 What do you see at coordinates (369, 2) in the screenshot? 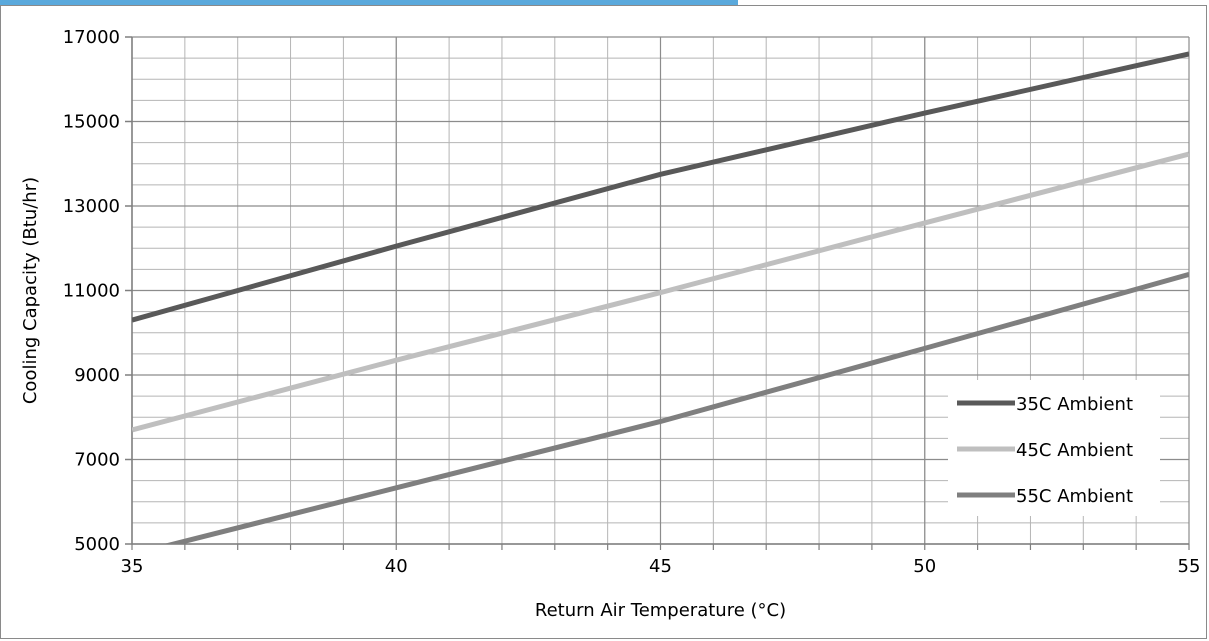
I see `top-accent-bar` at bounding box center [369, 2].